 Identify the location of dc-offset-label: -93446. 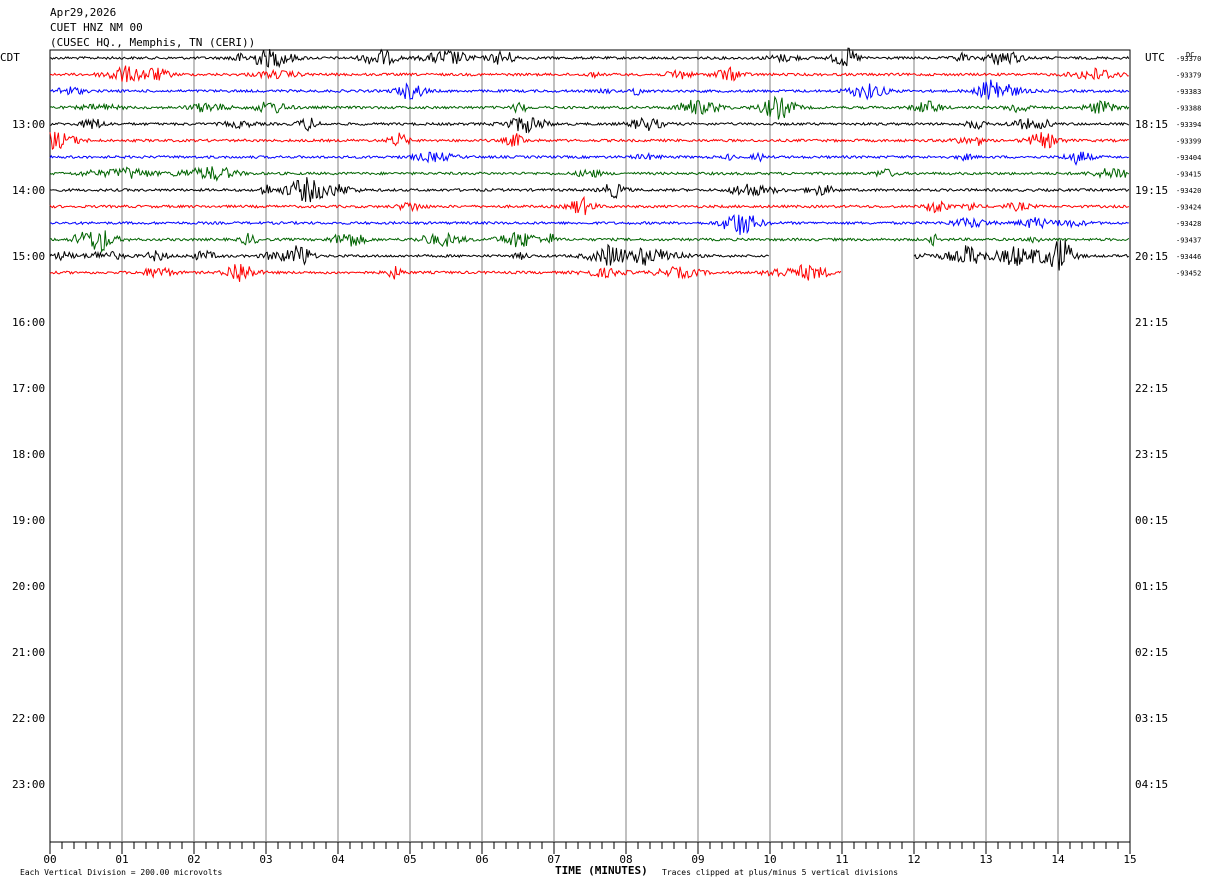
(1188, 257).